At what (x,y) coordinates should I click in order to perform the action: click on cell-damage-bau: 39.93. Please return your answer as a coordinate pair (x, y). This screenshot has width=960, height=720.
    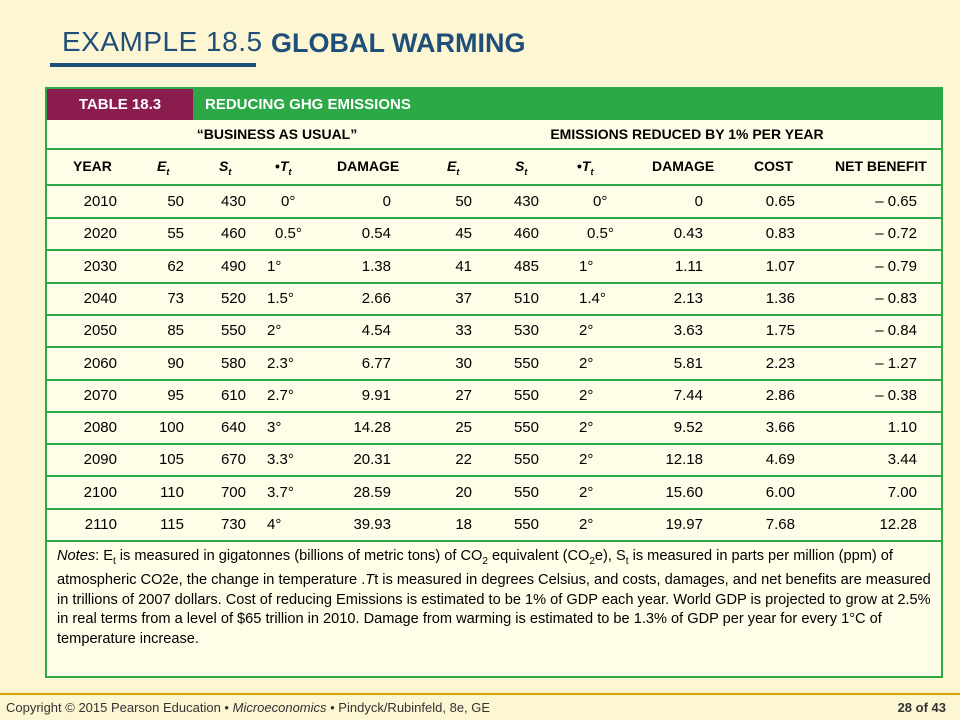
    Looking at the image, I should click on (372, 524).